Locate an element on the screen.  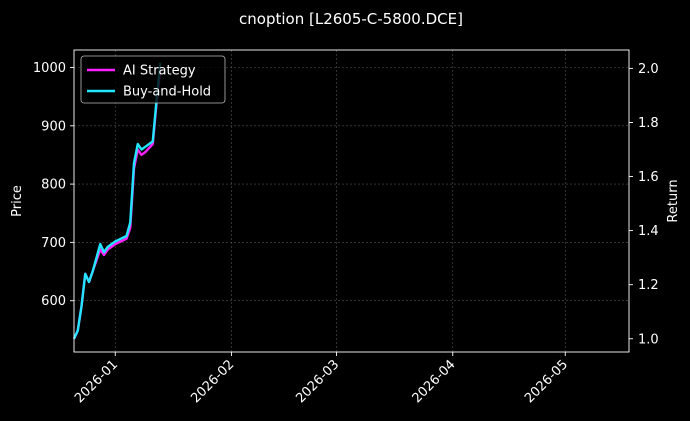
legend-label: AI Strategy is located at coordinates (159, 71).